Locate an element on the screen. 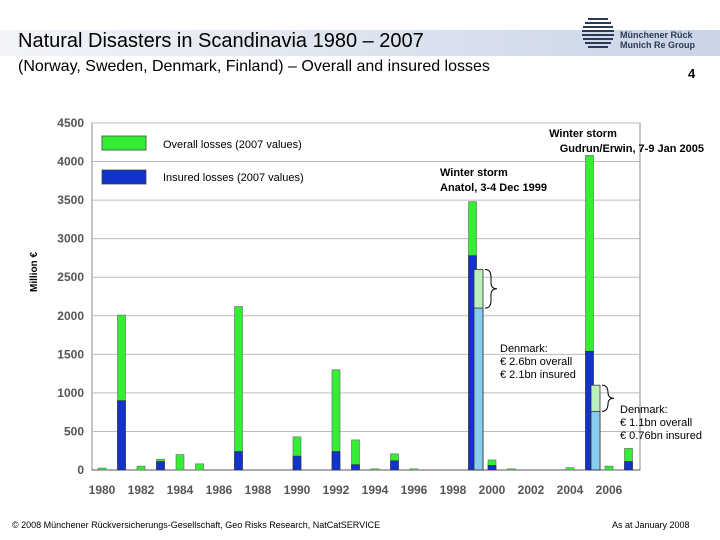 The width and height of the screenshot is (720, 540). y-tick-label: 0 is located at coordinates (80, 470).